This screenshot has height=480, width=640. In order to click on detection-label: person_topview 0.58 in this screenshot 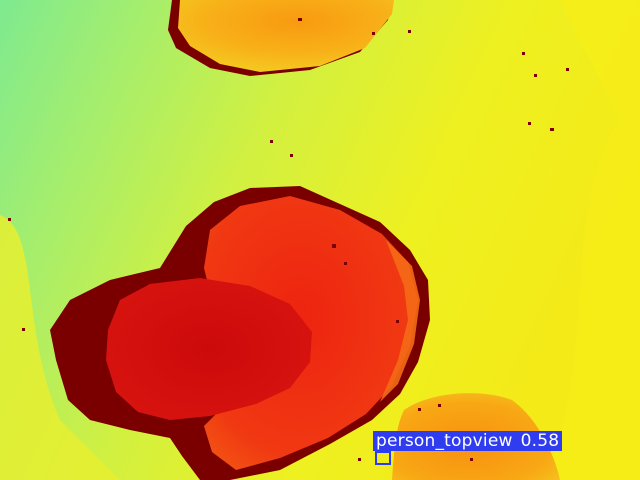, I will do `click(468, 441)`.